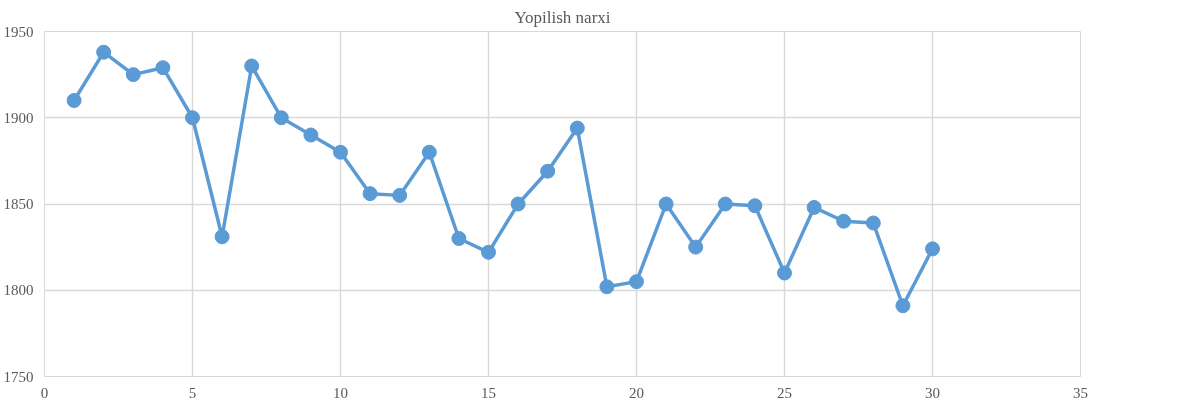 This screenshot has width=1185, height=404. What do you see at coordinates (18, 204) in the screenshot?
I see `y-tick-label: 1850` at bounding box center [18, 204].